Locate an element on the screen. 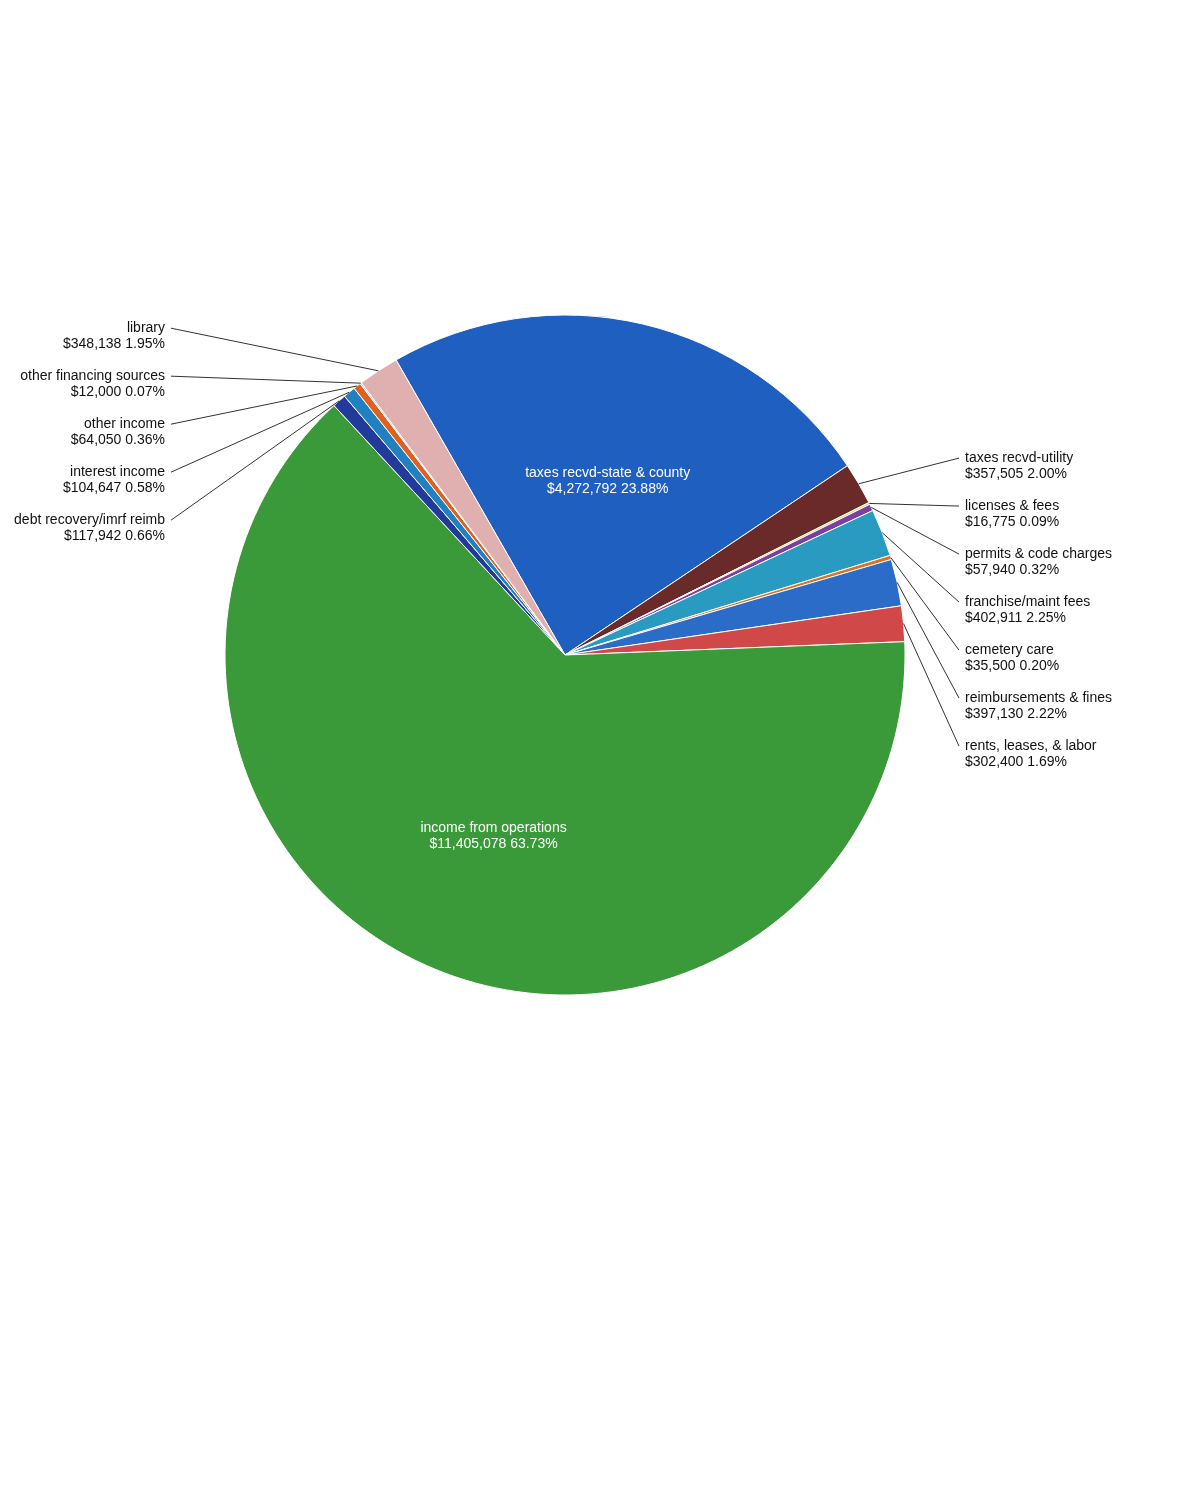  data-label: $302,400 1.69% is located at coordinates (1016, 761).